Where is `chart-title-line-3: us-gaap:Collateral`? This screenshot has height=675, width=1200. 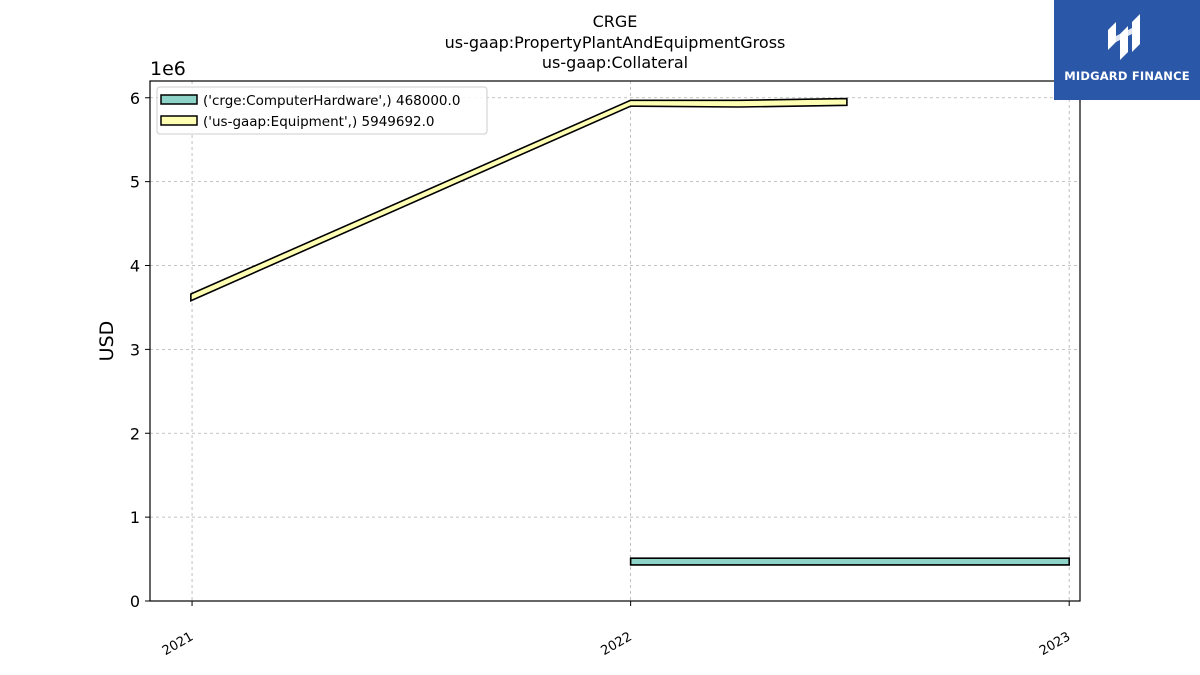
chart-title-line-3: us-gaap:Collateral is located at coordinates (615, 62).